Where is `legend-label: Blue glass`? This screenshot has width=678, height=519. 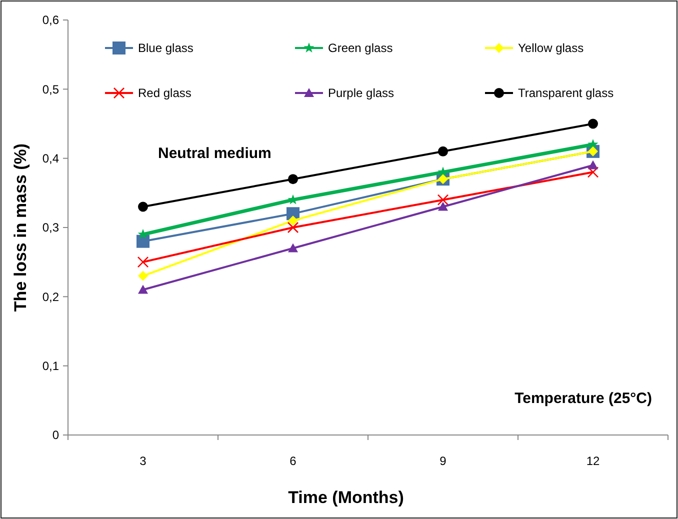
legend-label: Blue glass is located at coordinates (166, 48).